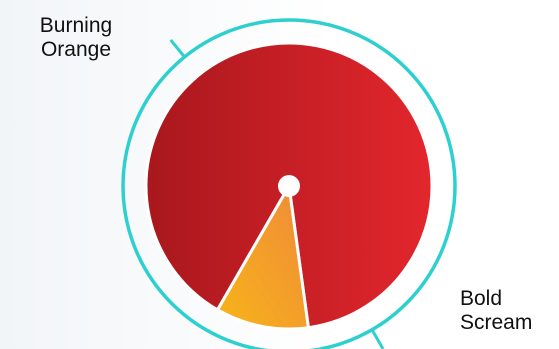  I want to click on leader-line-bold-scream, so click(377, 339).